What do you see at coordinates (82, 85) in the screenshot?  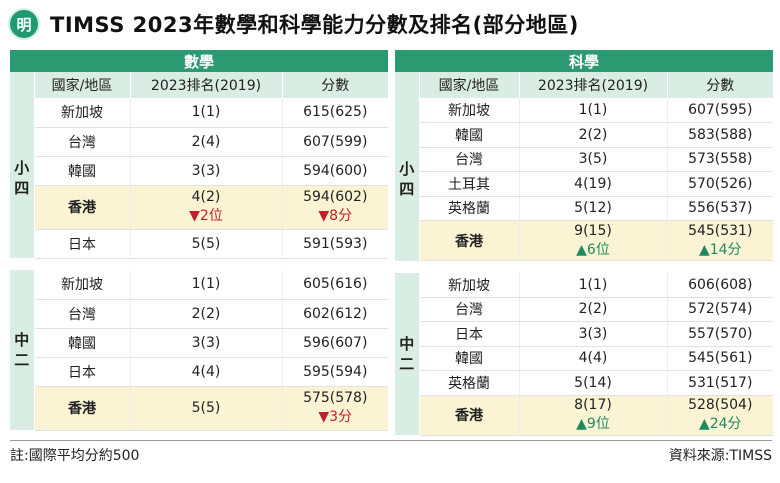 I see `country-col-header: 國家/地區` at bounding box center [82, 85].